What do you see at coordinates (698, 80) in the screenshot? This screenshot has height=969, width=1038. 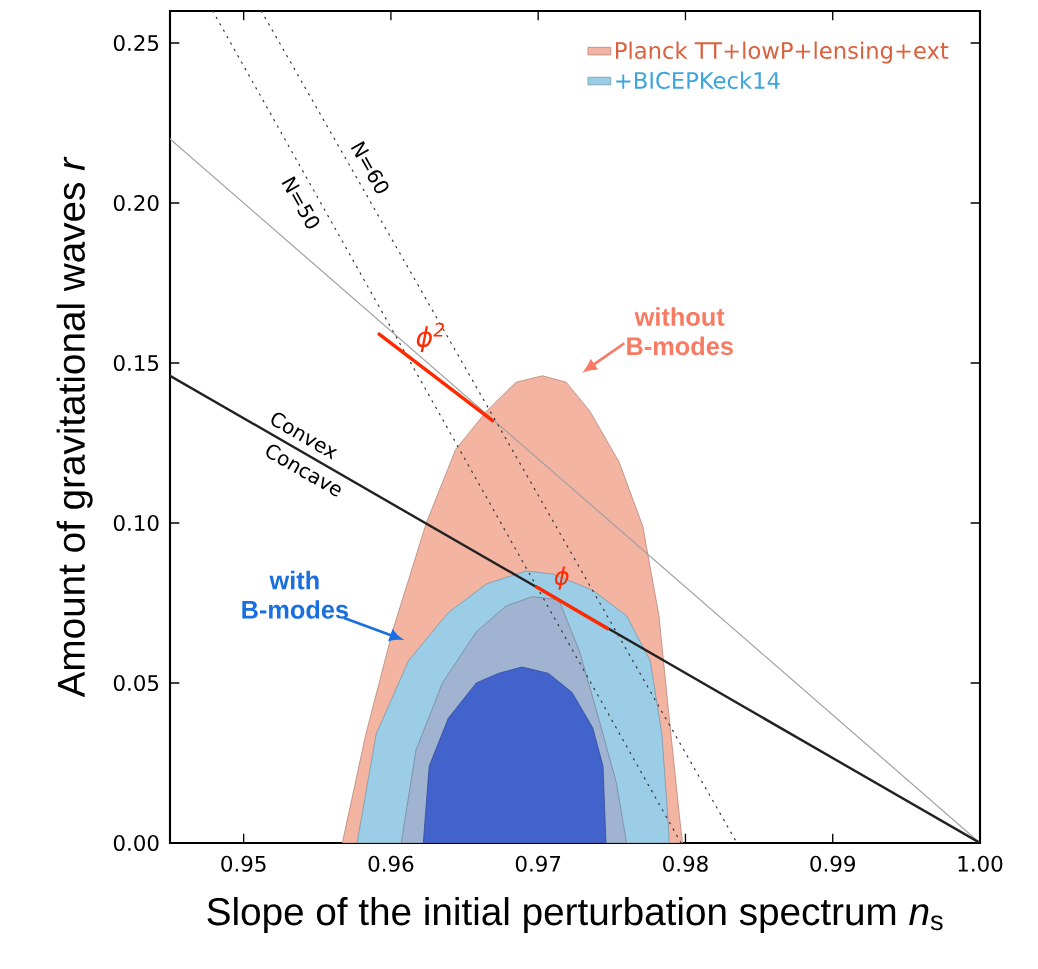 I see `legend-label: +BICEPKeck14` at bounding box center [698, 80].